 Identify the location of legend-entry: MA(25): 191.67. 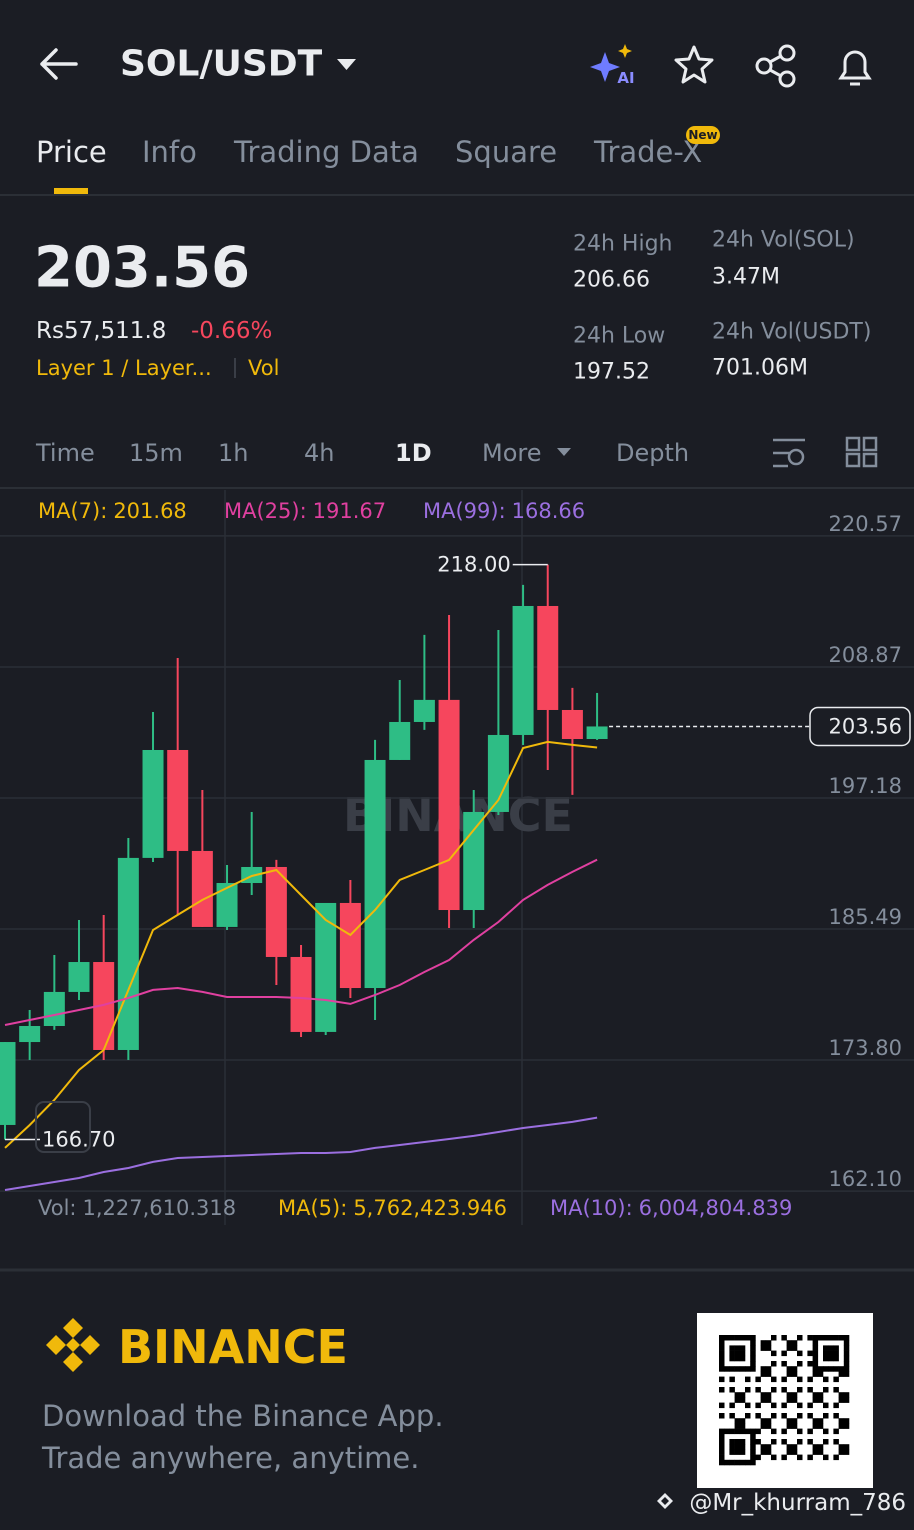
(305, 511).